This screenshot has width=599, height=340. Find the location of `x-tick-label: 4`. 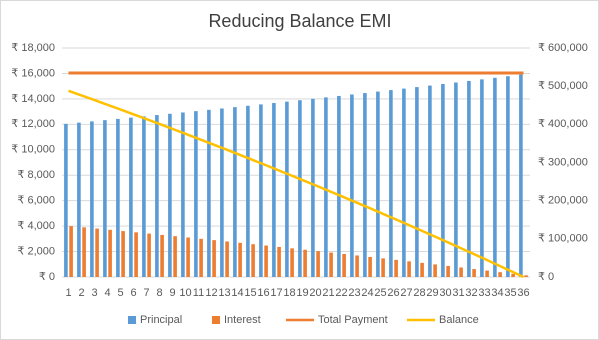

x-tick-label: 4 is located at coordinates (107, 293).